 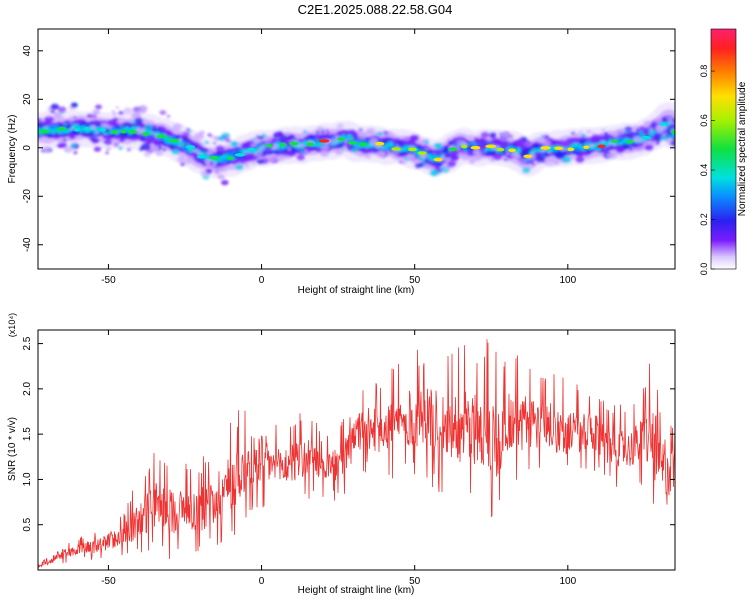 I want to click on spectrogram-heat, so click(x=356, y=144).